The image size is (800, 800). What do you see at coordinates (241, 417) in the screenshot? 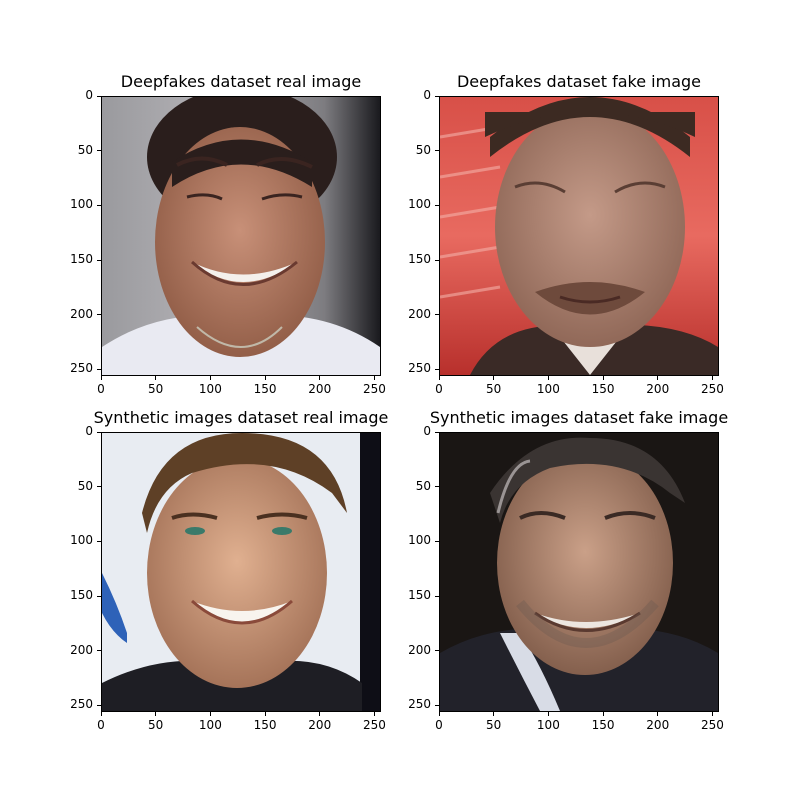
I see `panel-title-synthetic-real: Synthetic images dataset real image` at bounding box center [241, 417].